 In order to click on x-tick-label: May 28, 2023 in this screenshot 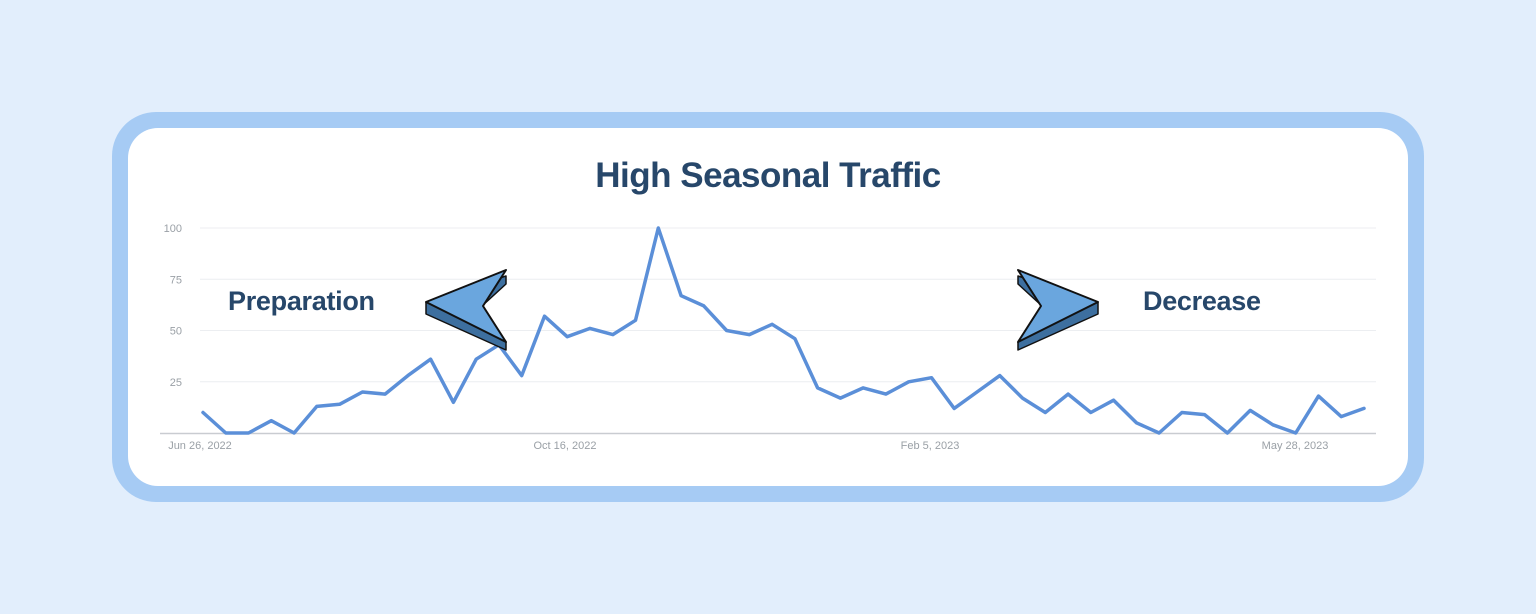, I will do `click(1295, 446)`.